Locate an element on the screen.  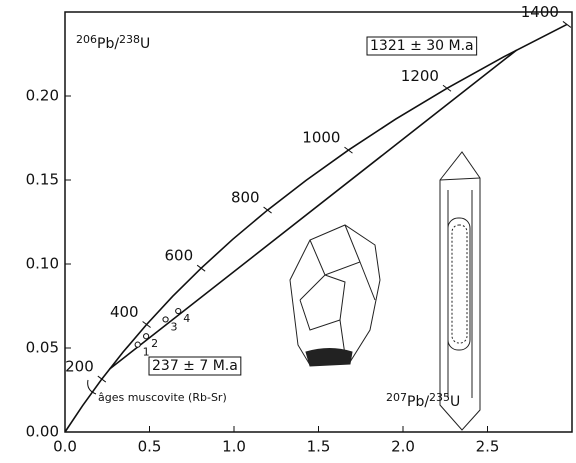
y-axis-label: 206Pb/238U is located at coordinates (113, 42).